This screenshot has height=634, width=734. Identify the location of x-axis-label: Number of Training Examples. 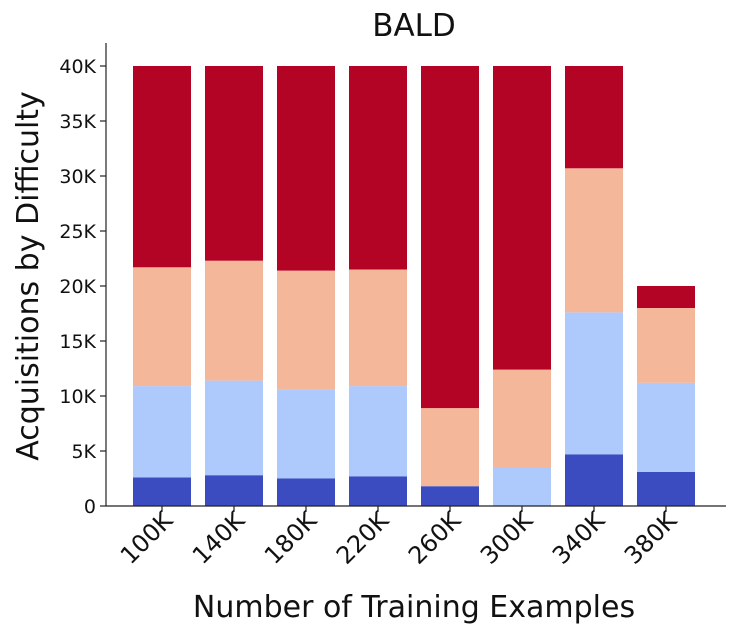
(414, 607).